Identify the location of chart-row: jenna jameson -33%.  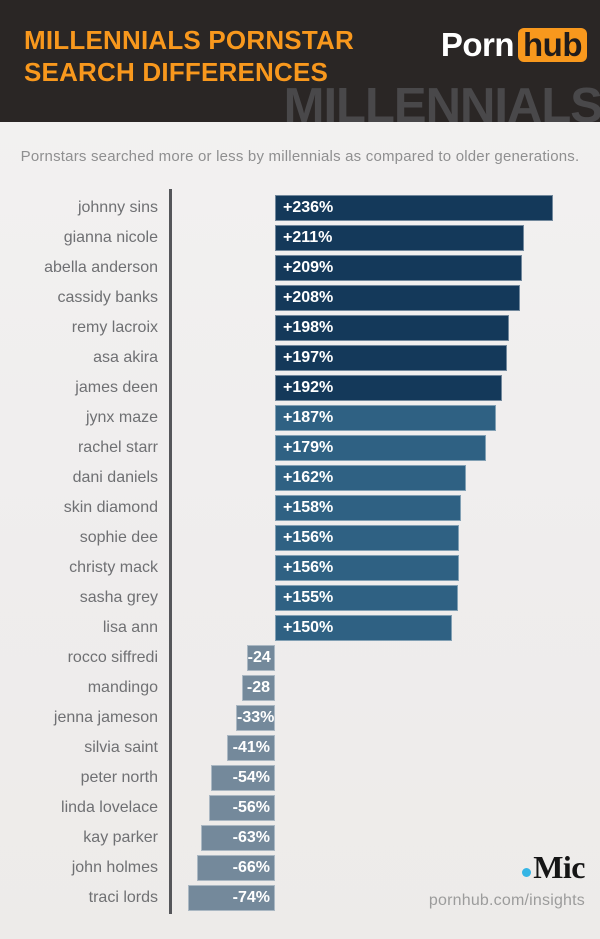
(300, 718).